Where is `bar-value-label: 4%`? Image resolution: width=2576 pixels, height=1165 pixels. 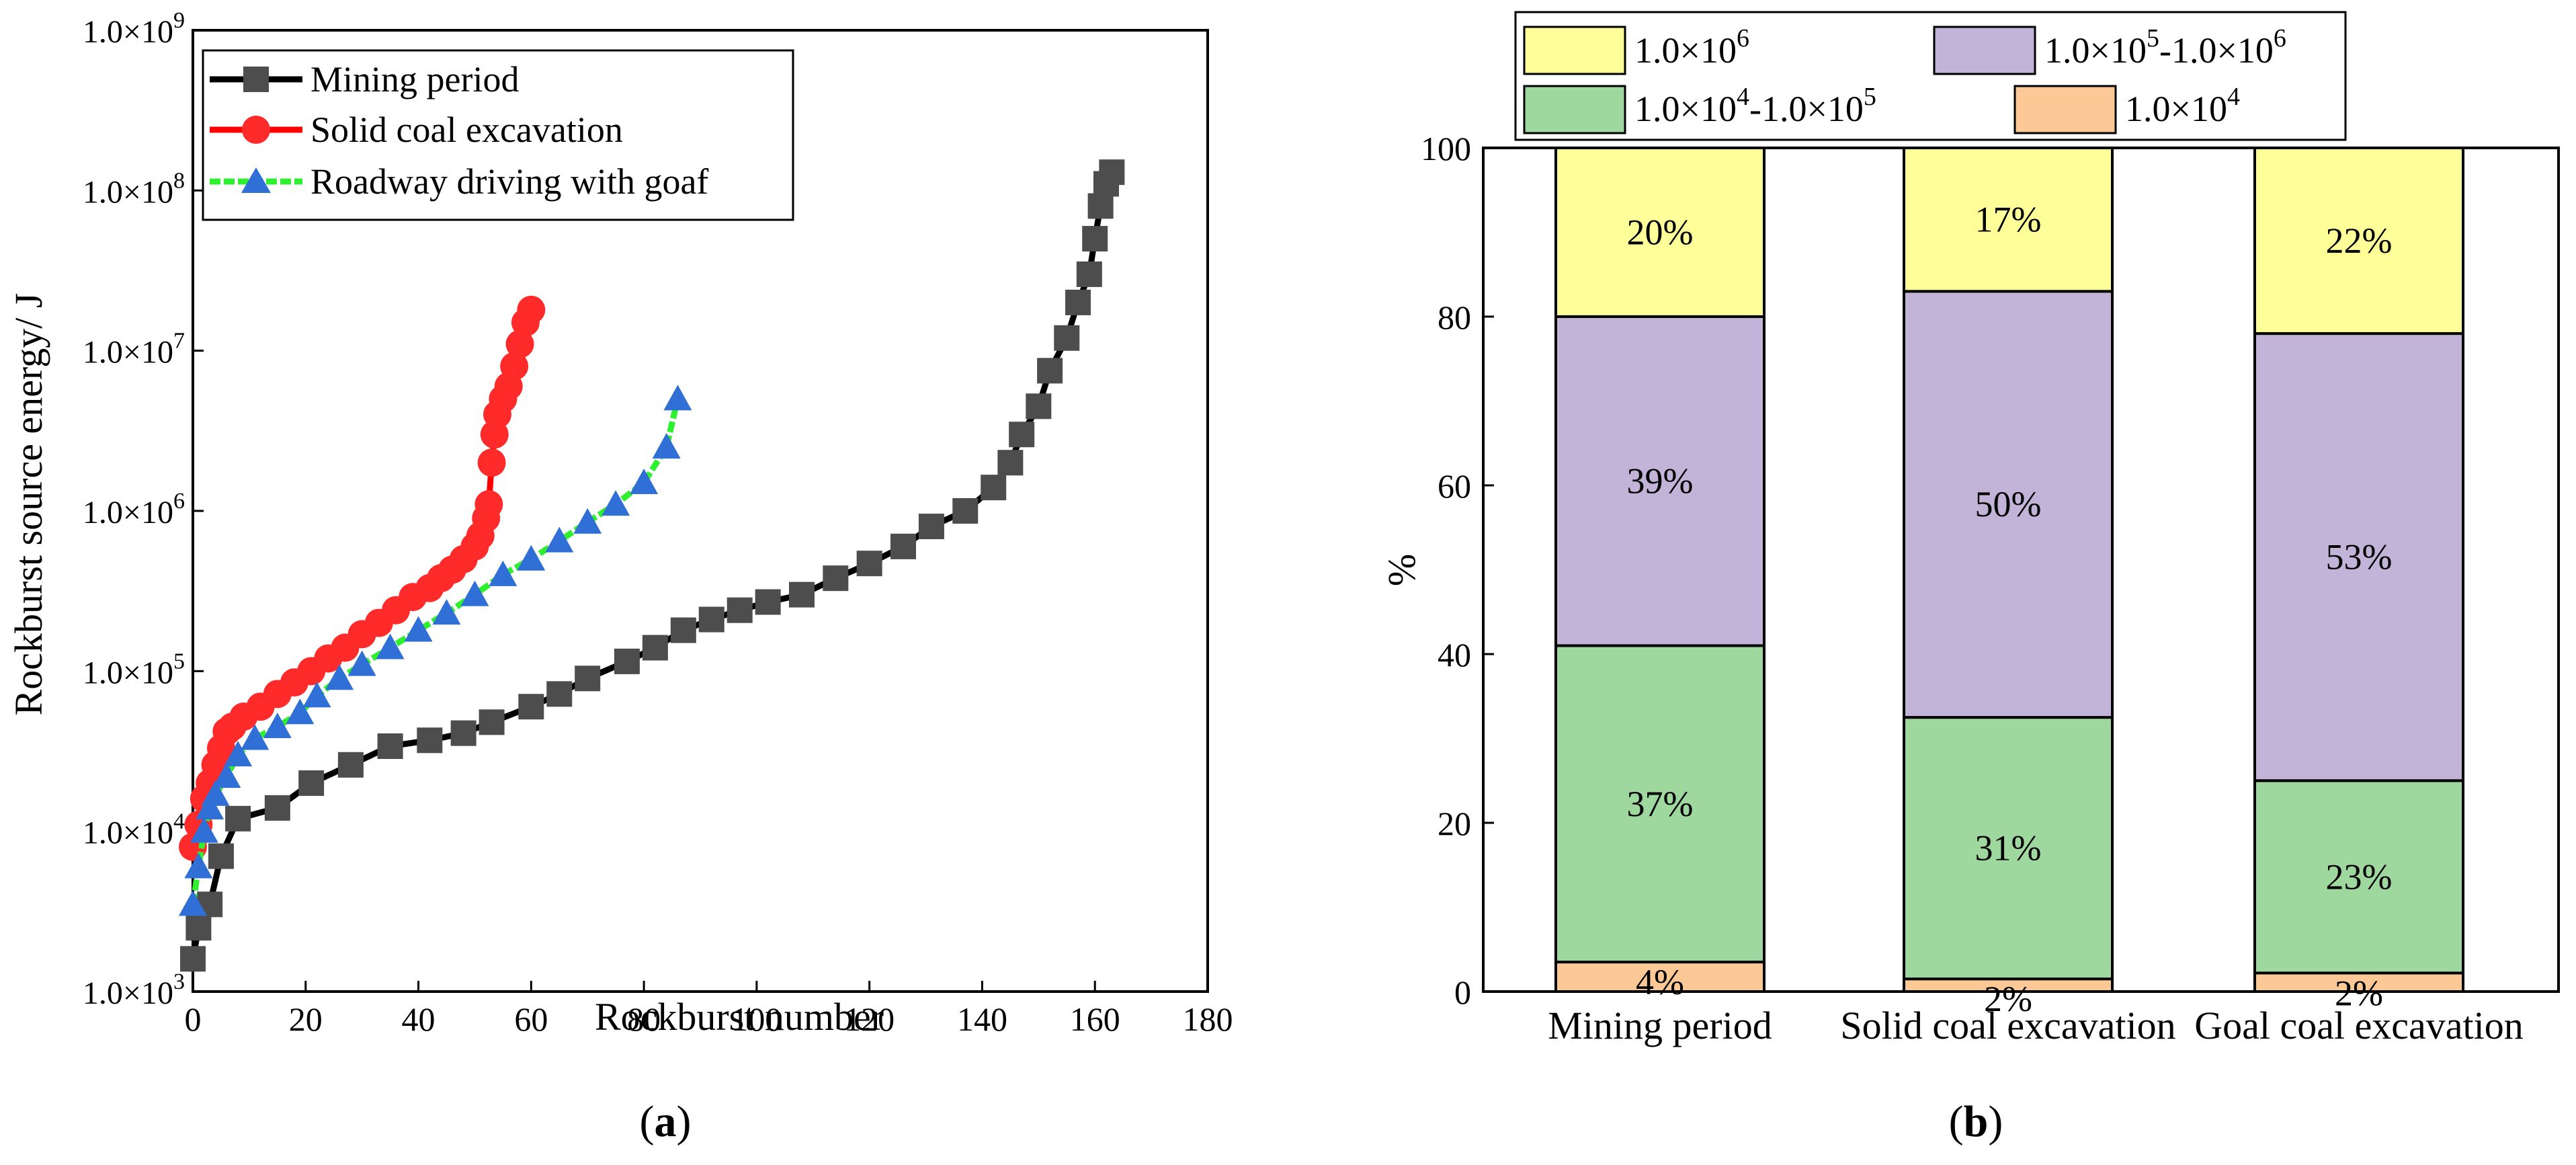
bar-value-label: 4% is located at coordinates (1660, 982).